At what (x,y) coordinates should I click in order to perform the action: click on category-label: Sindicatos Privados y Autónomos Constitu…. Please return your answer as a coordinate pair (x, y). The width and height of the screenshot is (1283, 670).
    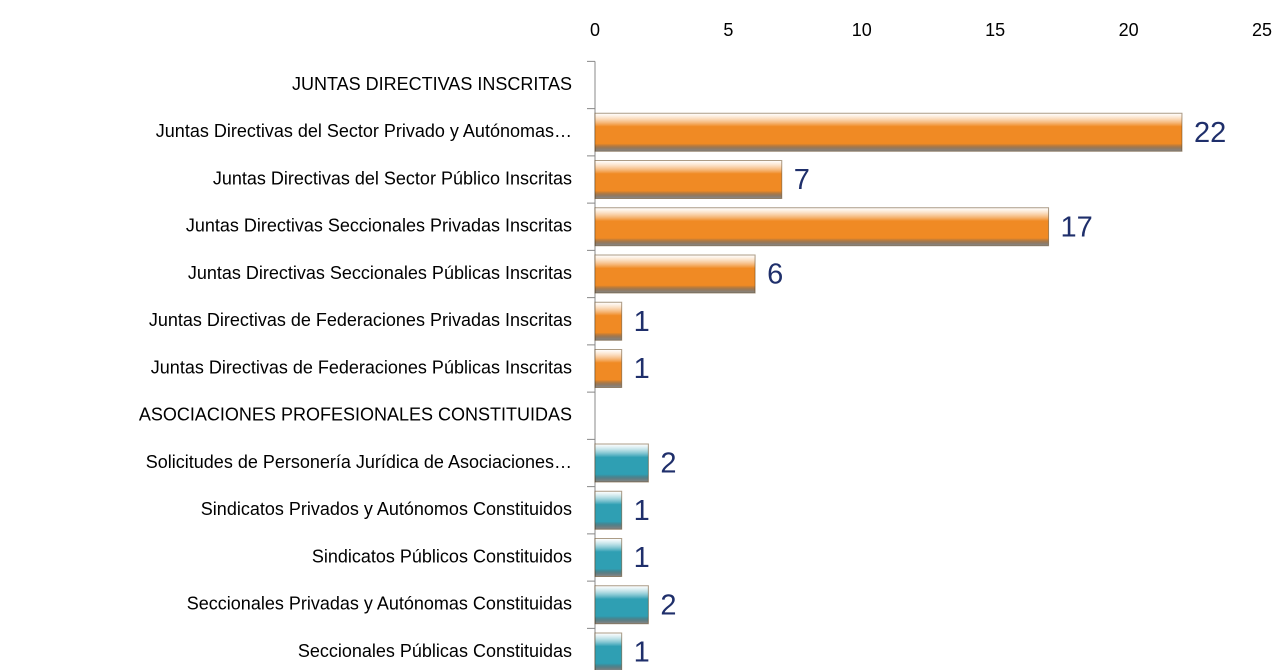
    Looking at the image, I should click on (386, 509).